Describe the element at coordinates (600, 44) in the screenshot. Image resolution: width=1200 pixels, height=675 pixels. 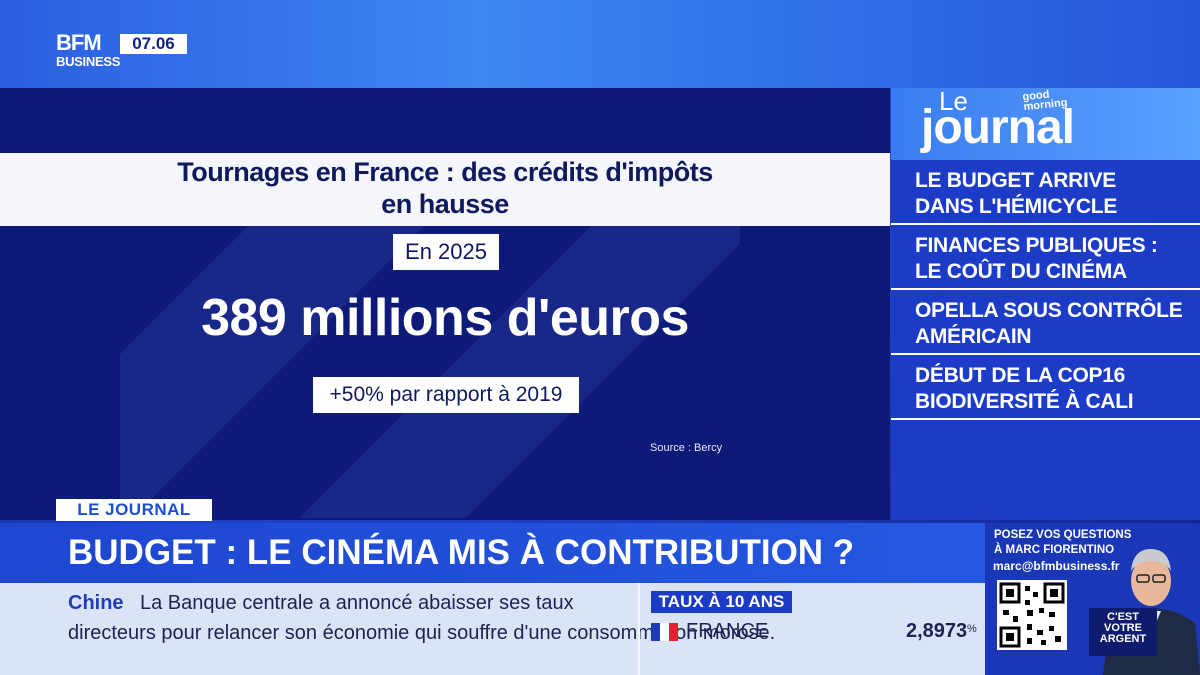
I see `top-banner` at that location.